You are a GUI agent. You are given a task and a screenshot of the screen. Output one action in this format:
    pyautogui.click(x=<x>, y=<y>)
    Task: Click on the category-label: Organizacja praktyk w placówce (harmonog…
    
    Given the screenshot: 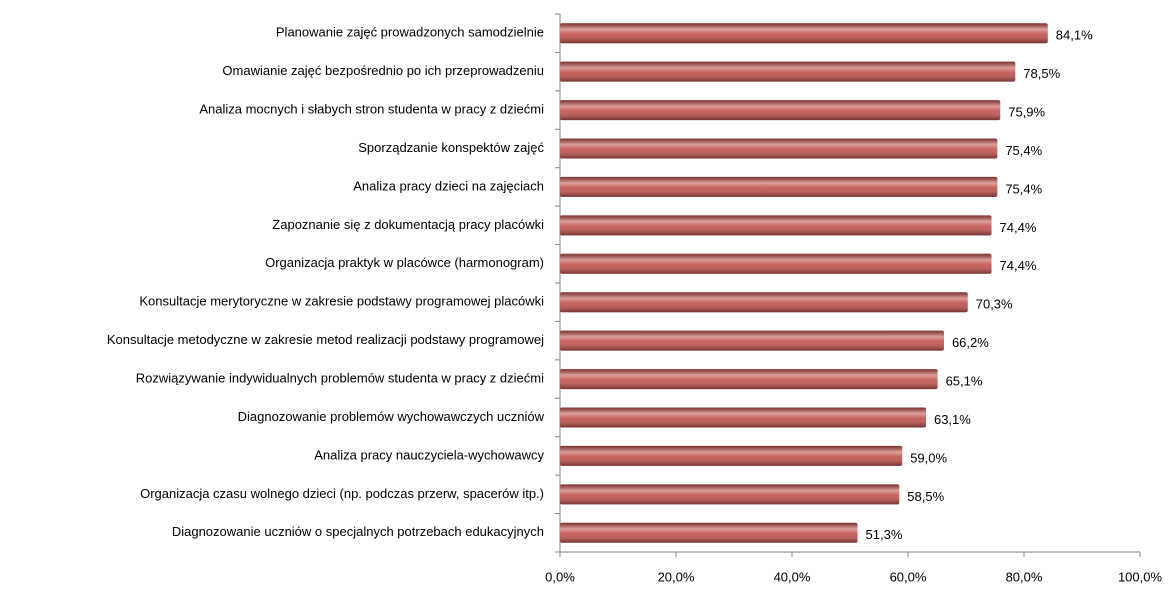 What is the action you would take?
    pyautogui.click(x=404, y=262)
    